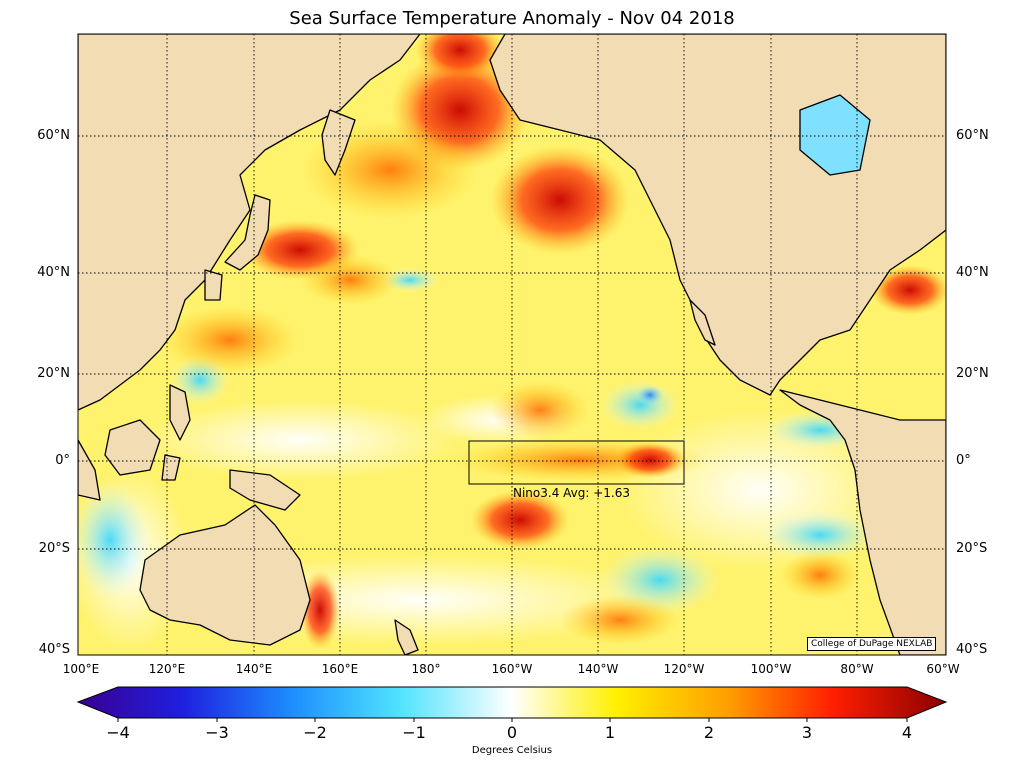 The height and width of the screenshot is (768, 1024). What do you see at coordinates (225, 575) in the screenshot?
I see `australia` at bounding box center [225, 575].